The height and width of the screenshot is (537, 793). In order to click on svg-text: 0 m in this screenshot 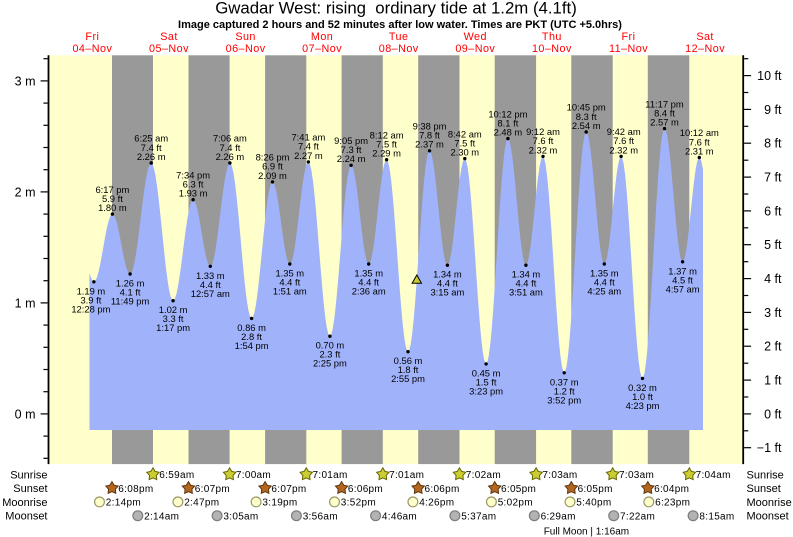, I will do `click(25, 414)`.